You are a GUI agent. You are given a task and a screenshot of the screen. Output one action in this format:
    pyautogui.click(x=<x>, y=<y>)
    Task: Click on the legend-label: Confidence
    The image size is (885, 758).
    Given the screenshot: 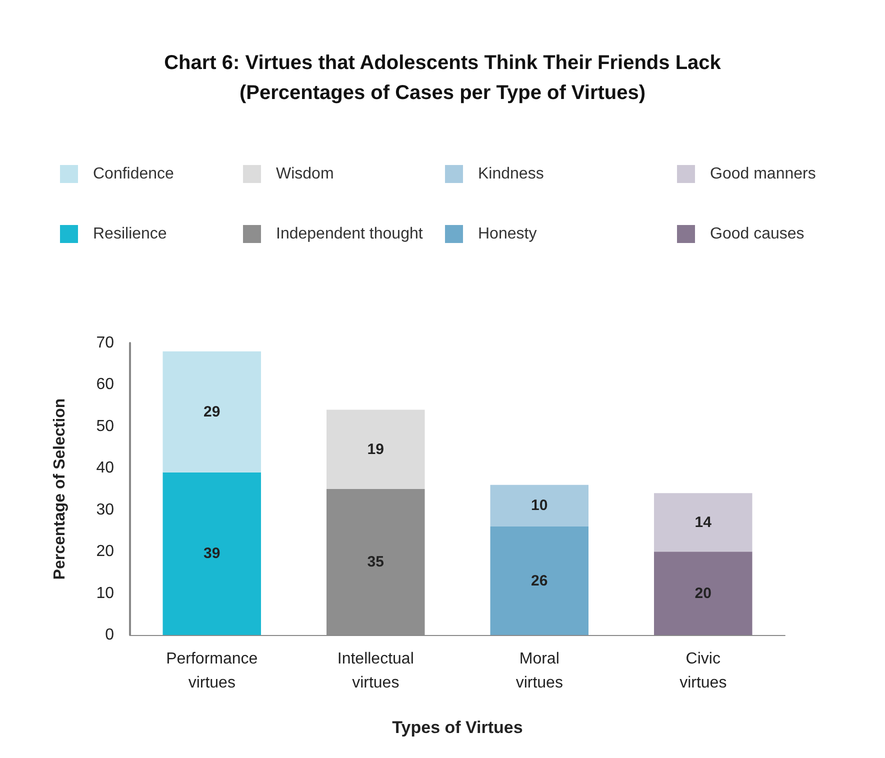 What is the action you would take?
    pyautogui.click(x=133, y=174)
    